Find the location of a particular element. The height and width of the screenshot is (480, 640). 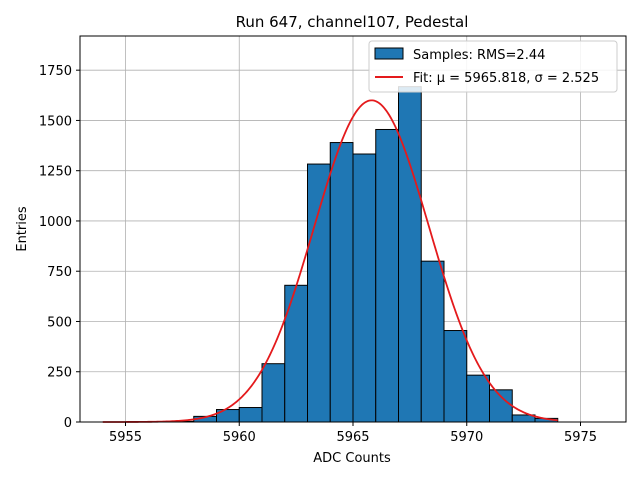

legend-box is located at coordinates (493, 66).